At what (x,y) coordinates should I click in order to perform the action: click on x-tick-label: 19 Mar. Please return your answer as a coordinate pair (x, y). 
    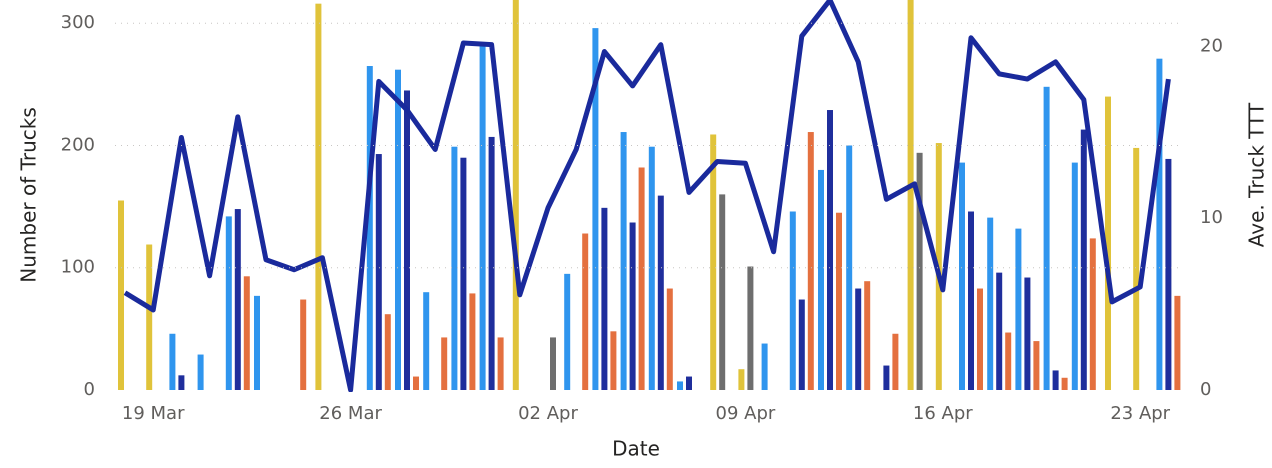
    Looking at the image, I should click on (153, 413).